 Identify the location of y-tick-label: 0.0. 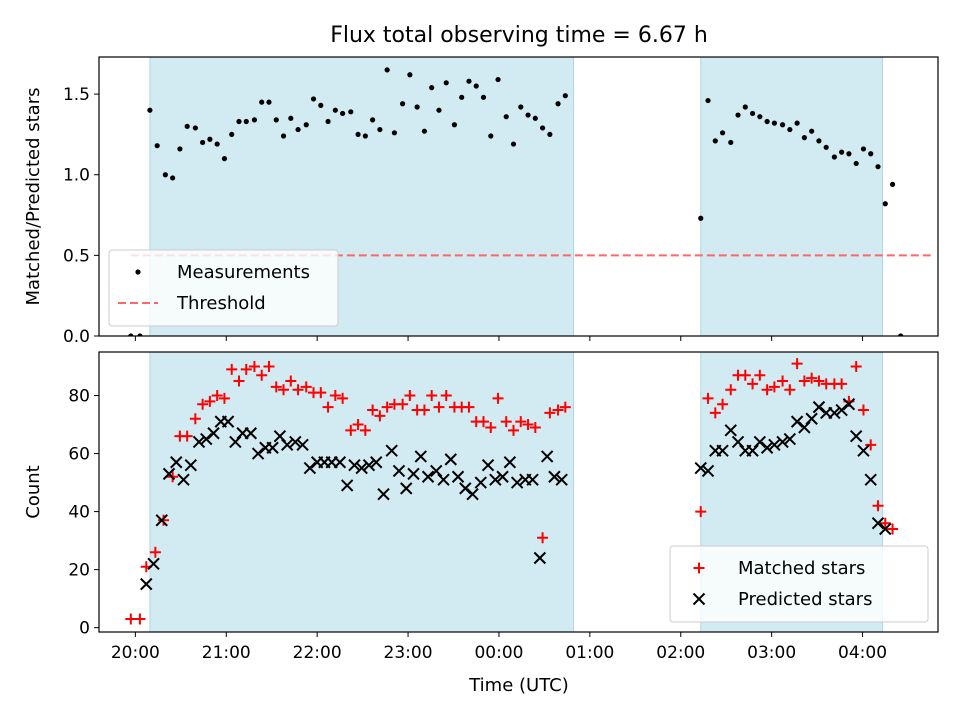
(76, 337).